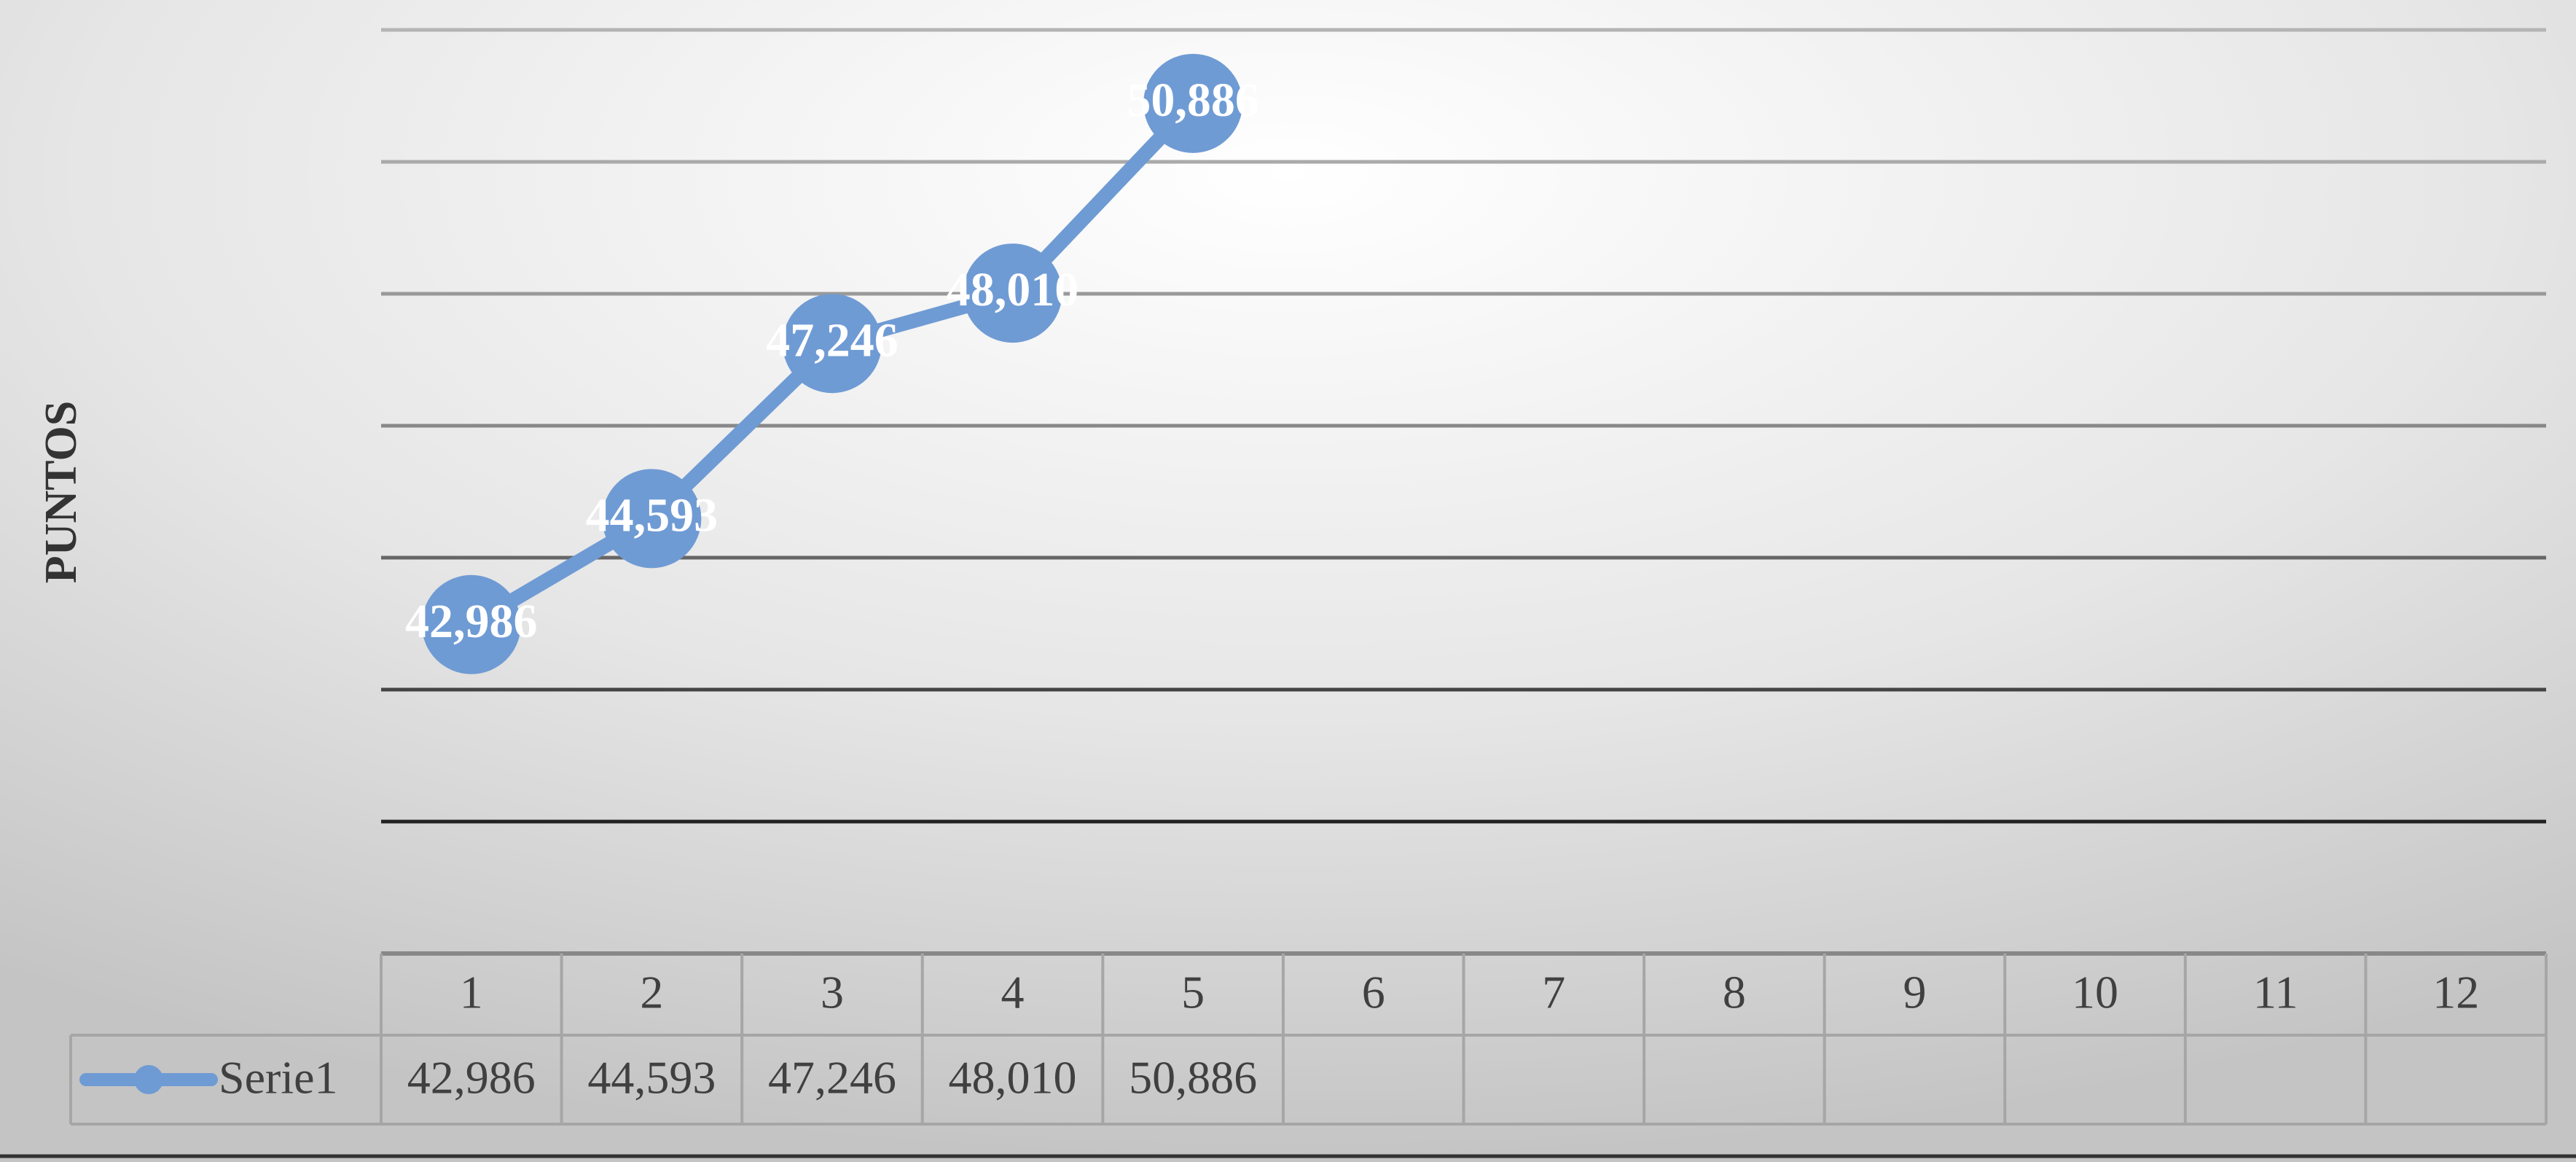 This screenshot has height=1162, width=2576. What do you see at coordinates (148, 1079) in the screenshot?
I see `legend-marker` at bounding box center [148, 1079].